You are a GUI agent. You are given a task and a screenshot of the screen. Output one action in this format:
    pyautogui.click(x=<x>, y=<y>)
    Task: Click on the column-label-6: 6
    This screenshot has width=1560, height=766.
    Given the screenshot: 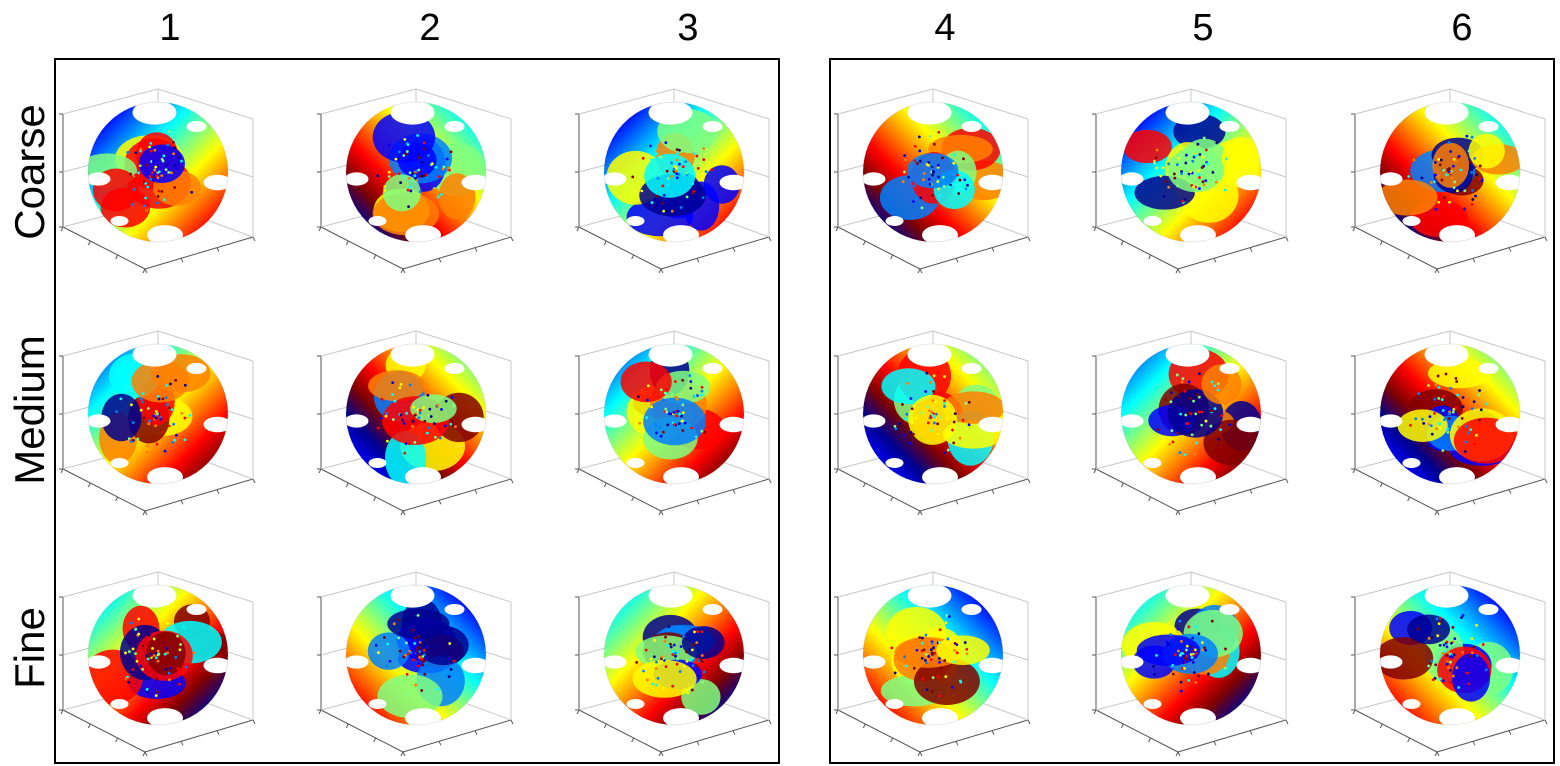 What is the action you would take?
    pyautogui.click(x=1462, y=28)
    